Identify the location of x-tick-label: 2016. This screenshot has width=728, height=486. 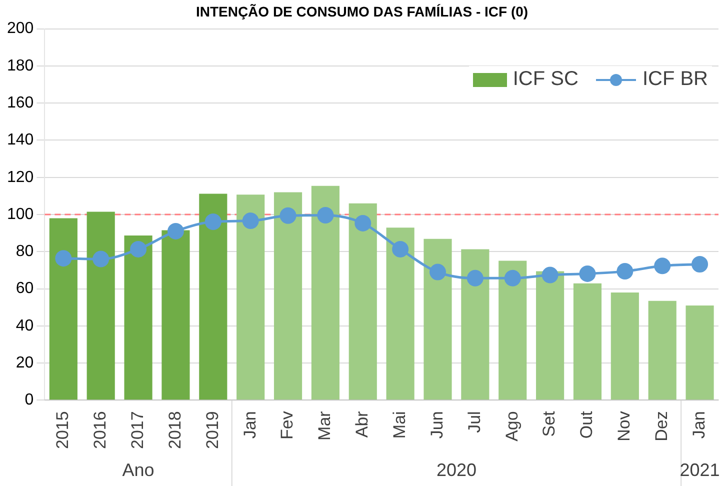
(100, 430).